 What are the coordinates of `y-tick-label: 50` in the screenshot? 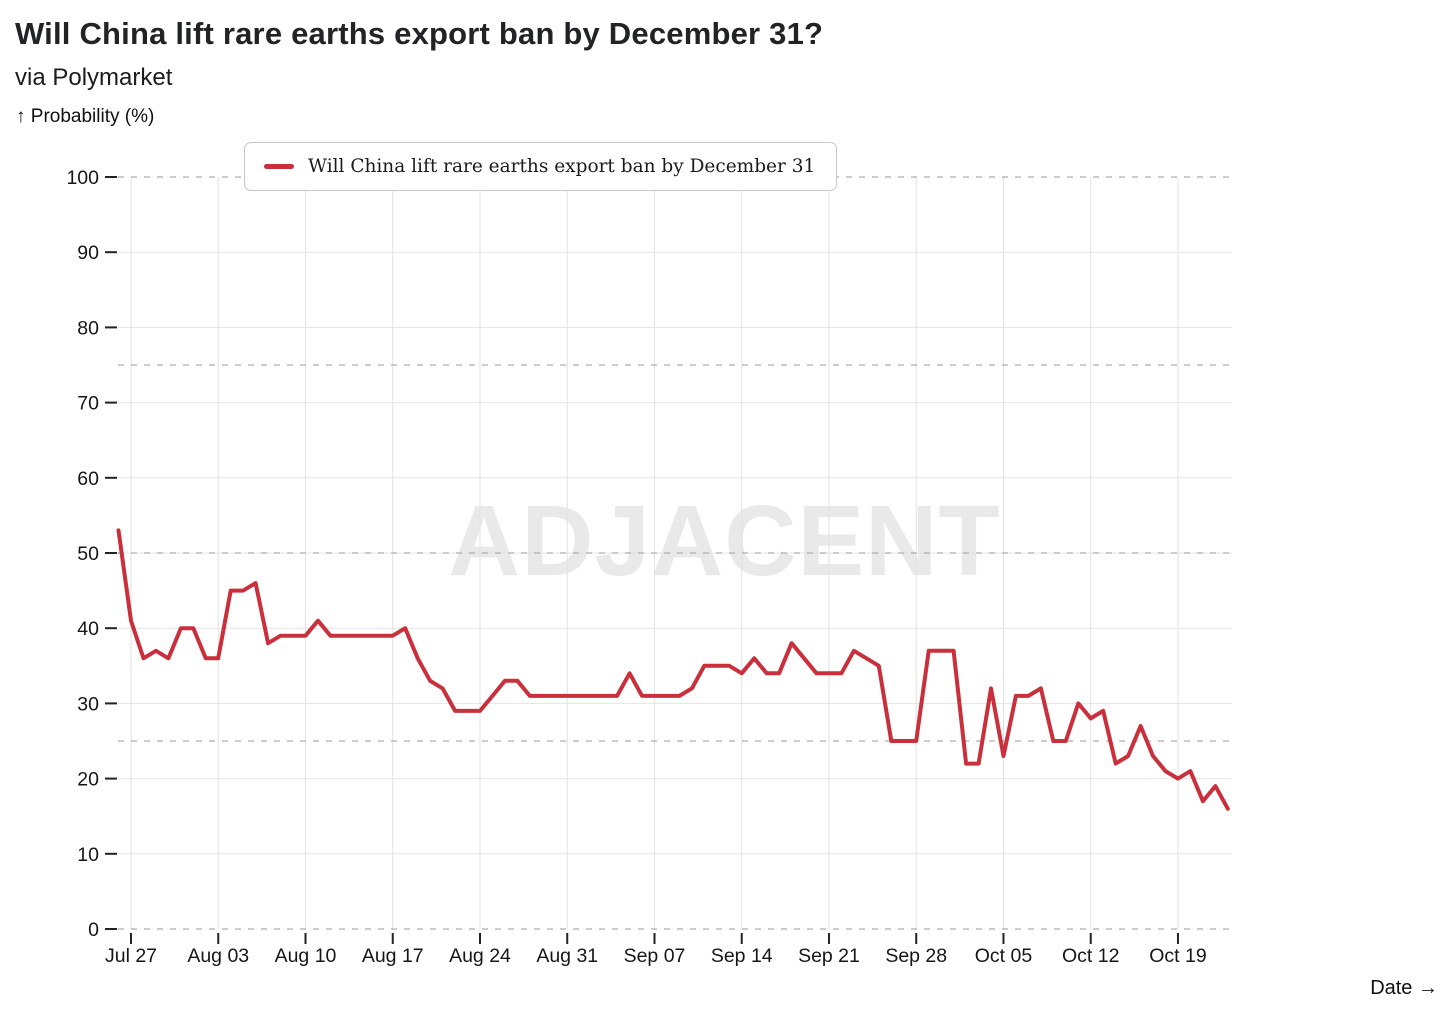 It's located at (88, 554).